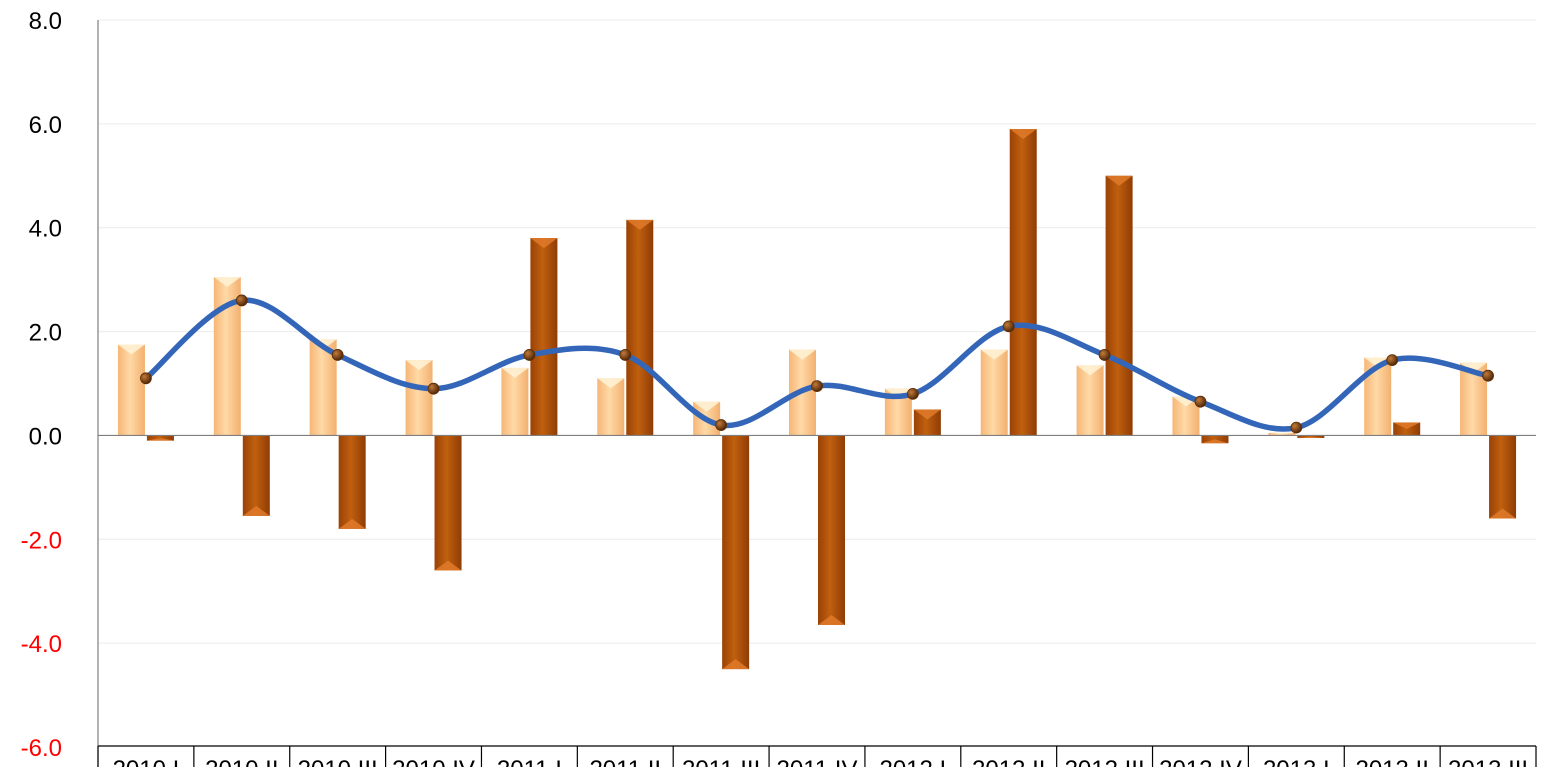 The width and height of the screenshot is (1541, 767). I want to click on x-tick-label: 2010 IV, so click(433, 761).